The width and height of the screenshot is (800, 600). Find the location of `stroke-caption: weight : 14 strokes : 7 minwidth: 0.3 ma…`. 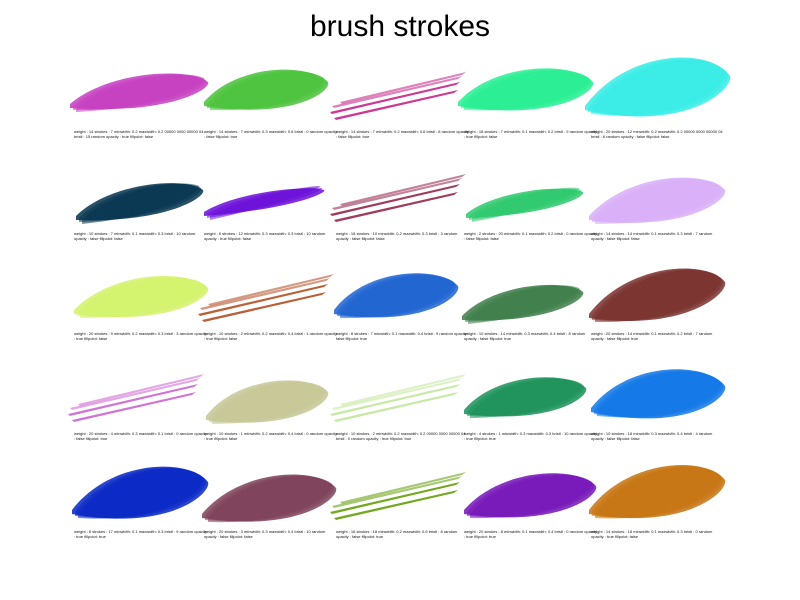

stroke-caption: weight : 14 strokes : 7 minwidth: 0.3 ma… is located at coordinates (270, 134).